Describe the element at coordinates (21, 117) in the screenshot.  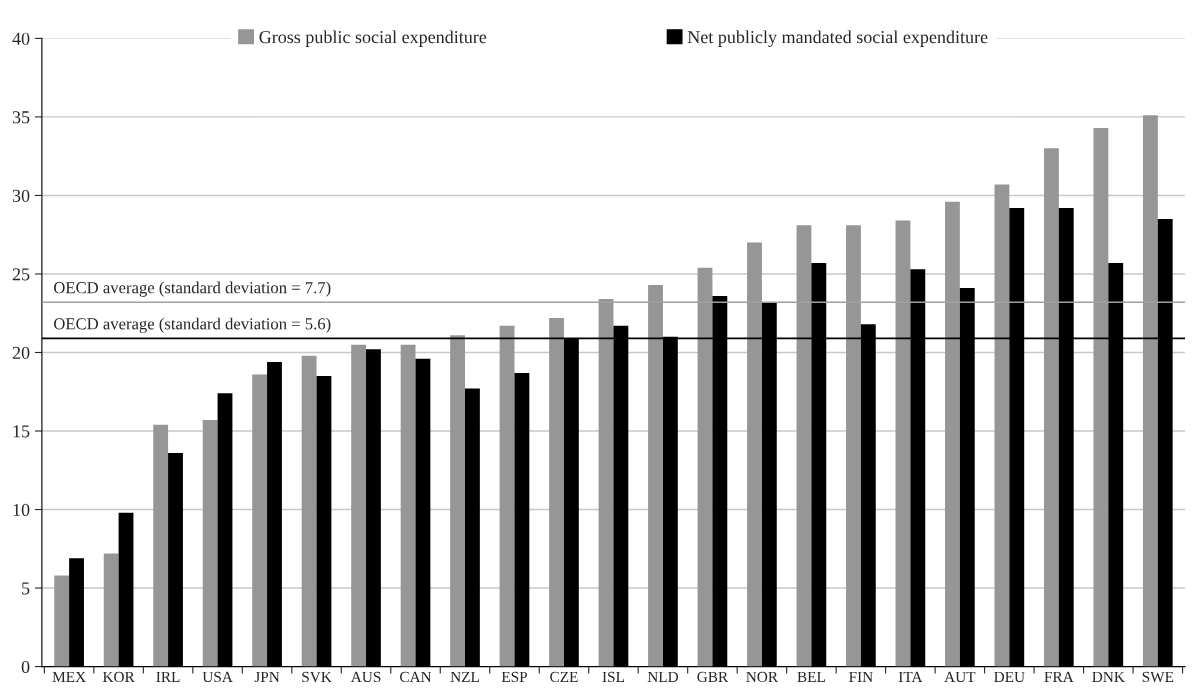
I see `y-tick-label: 35` at that location.